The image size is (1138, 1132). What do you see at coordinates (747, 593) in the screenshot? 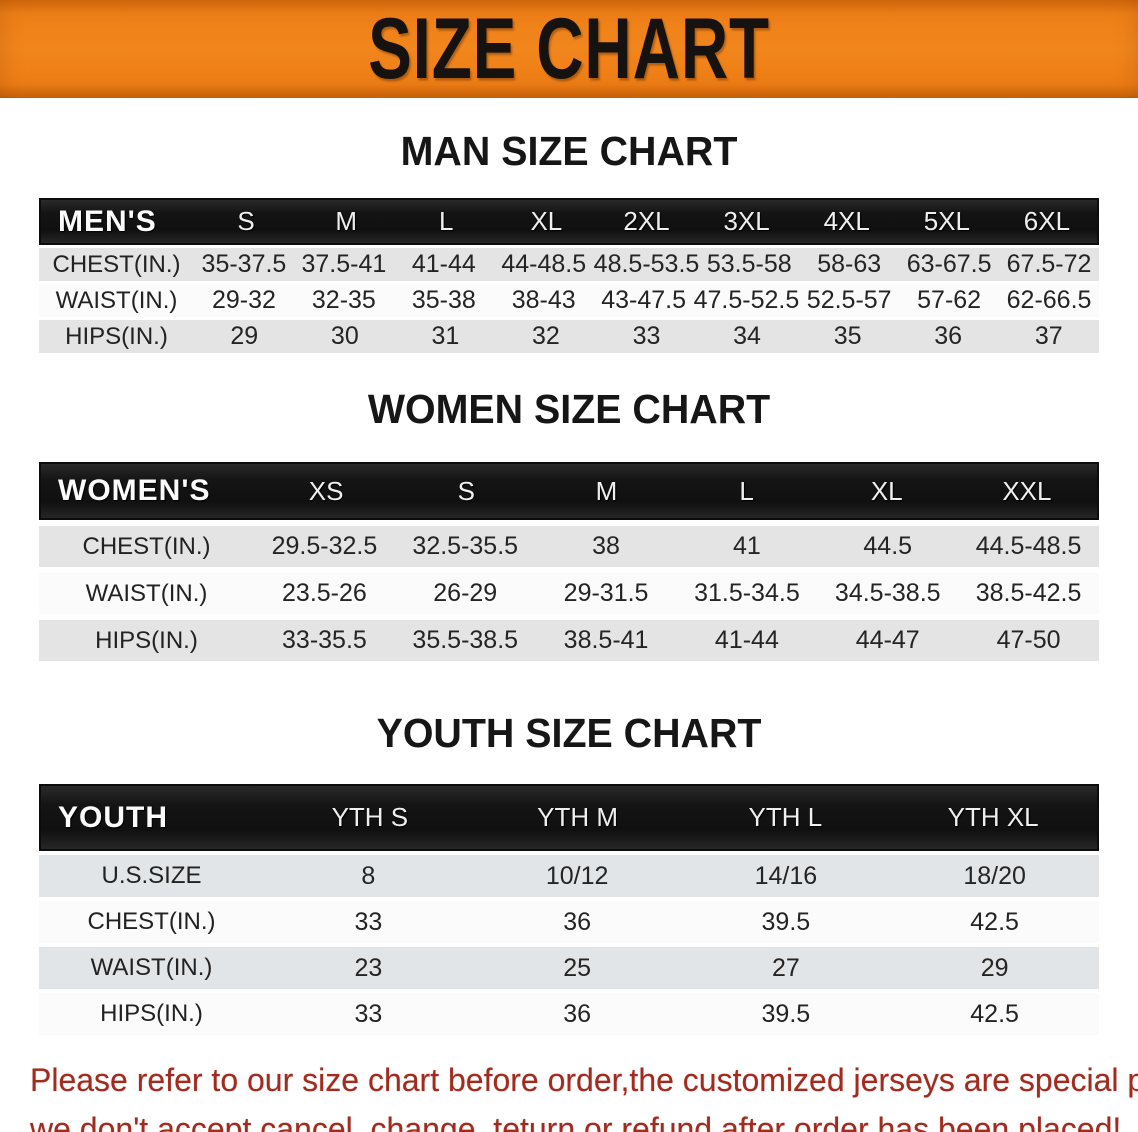
I see `size-value-cell: 31.5-34.5` at bounding box center [747, 593].